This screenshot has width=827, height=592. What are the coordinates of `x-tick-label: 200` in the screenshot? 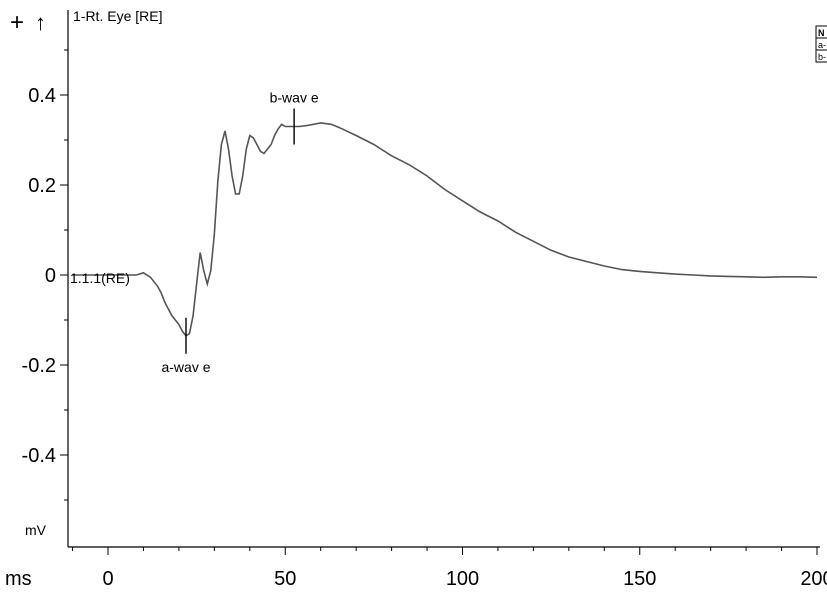 It's located at (813, 579).